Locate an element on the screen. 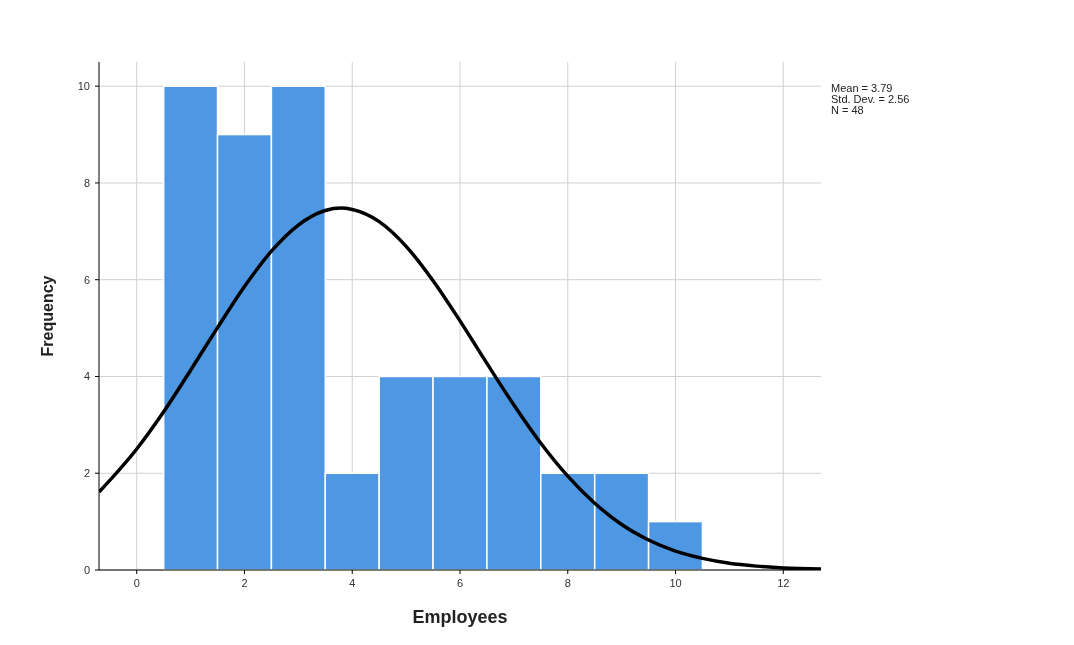 This screenshot has height=645, width=1074. text: Std. Dev. = 2.56 is located at coordinates (870, 99).